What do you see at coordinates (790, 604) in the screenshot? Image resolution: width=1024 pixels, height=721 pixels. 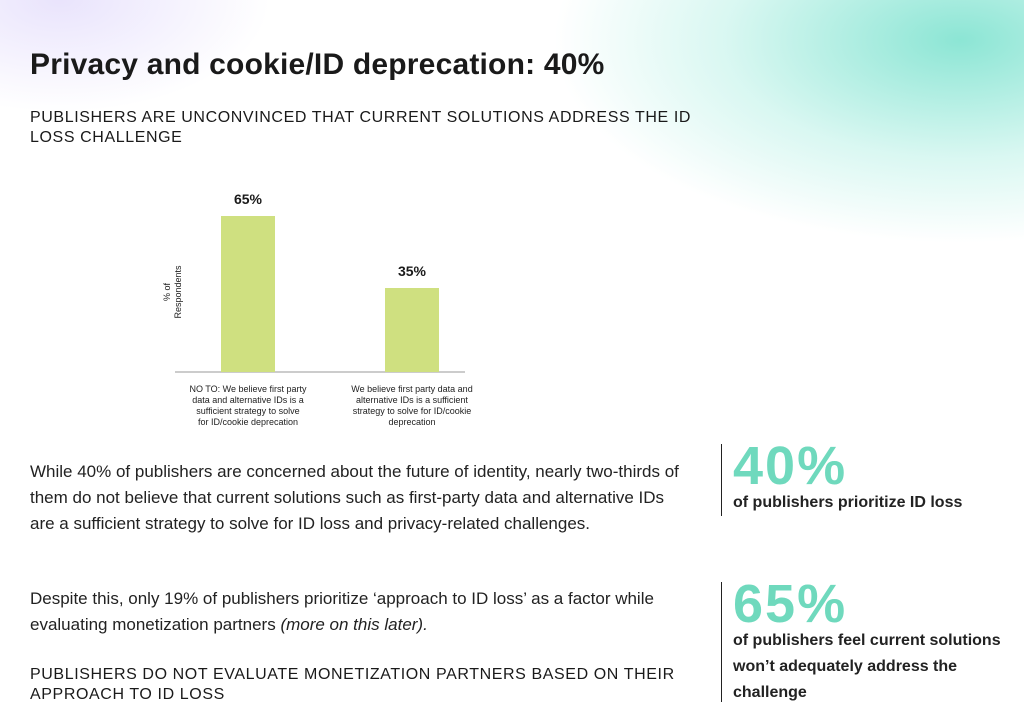 I see `stat-value: 65%` at bounding box center [790, 604].